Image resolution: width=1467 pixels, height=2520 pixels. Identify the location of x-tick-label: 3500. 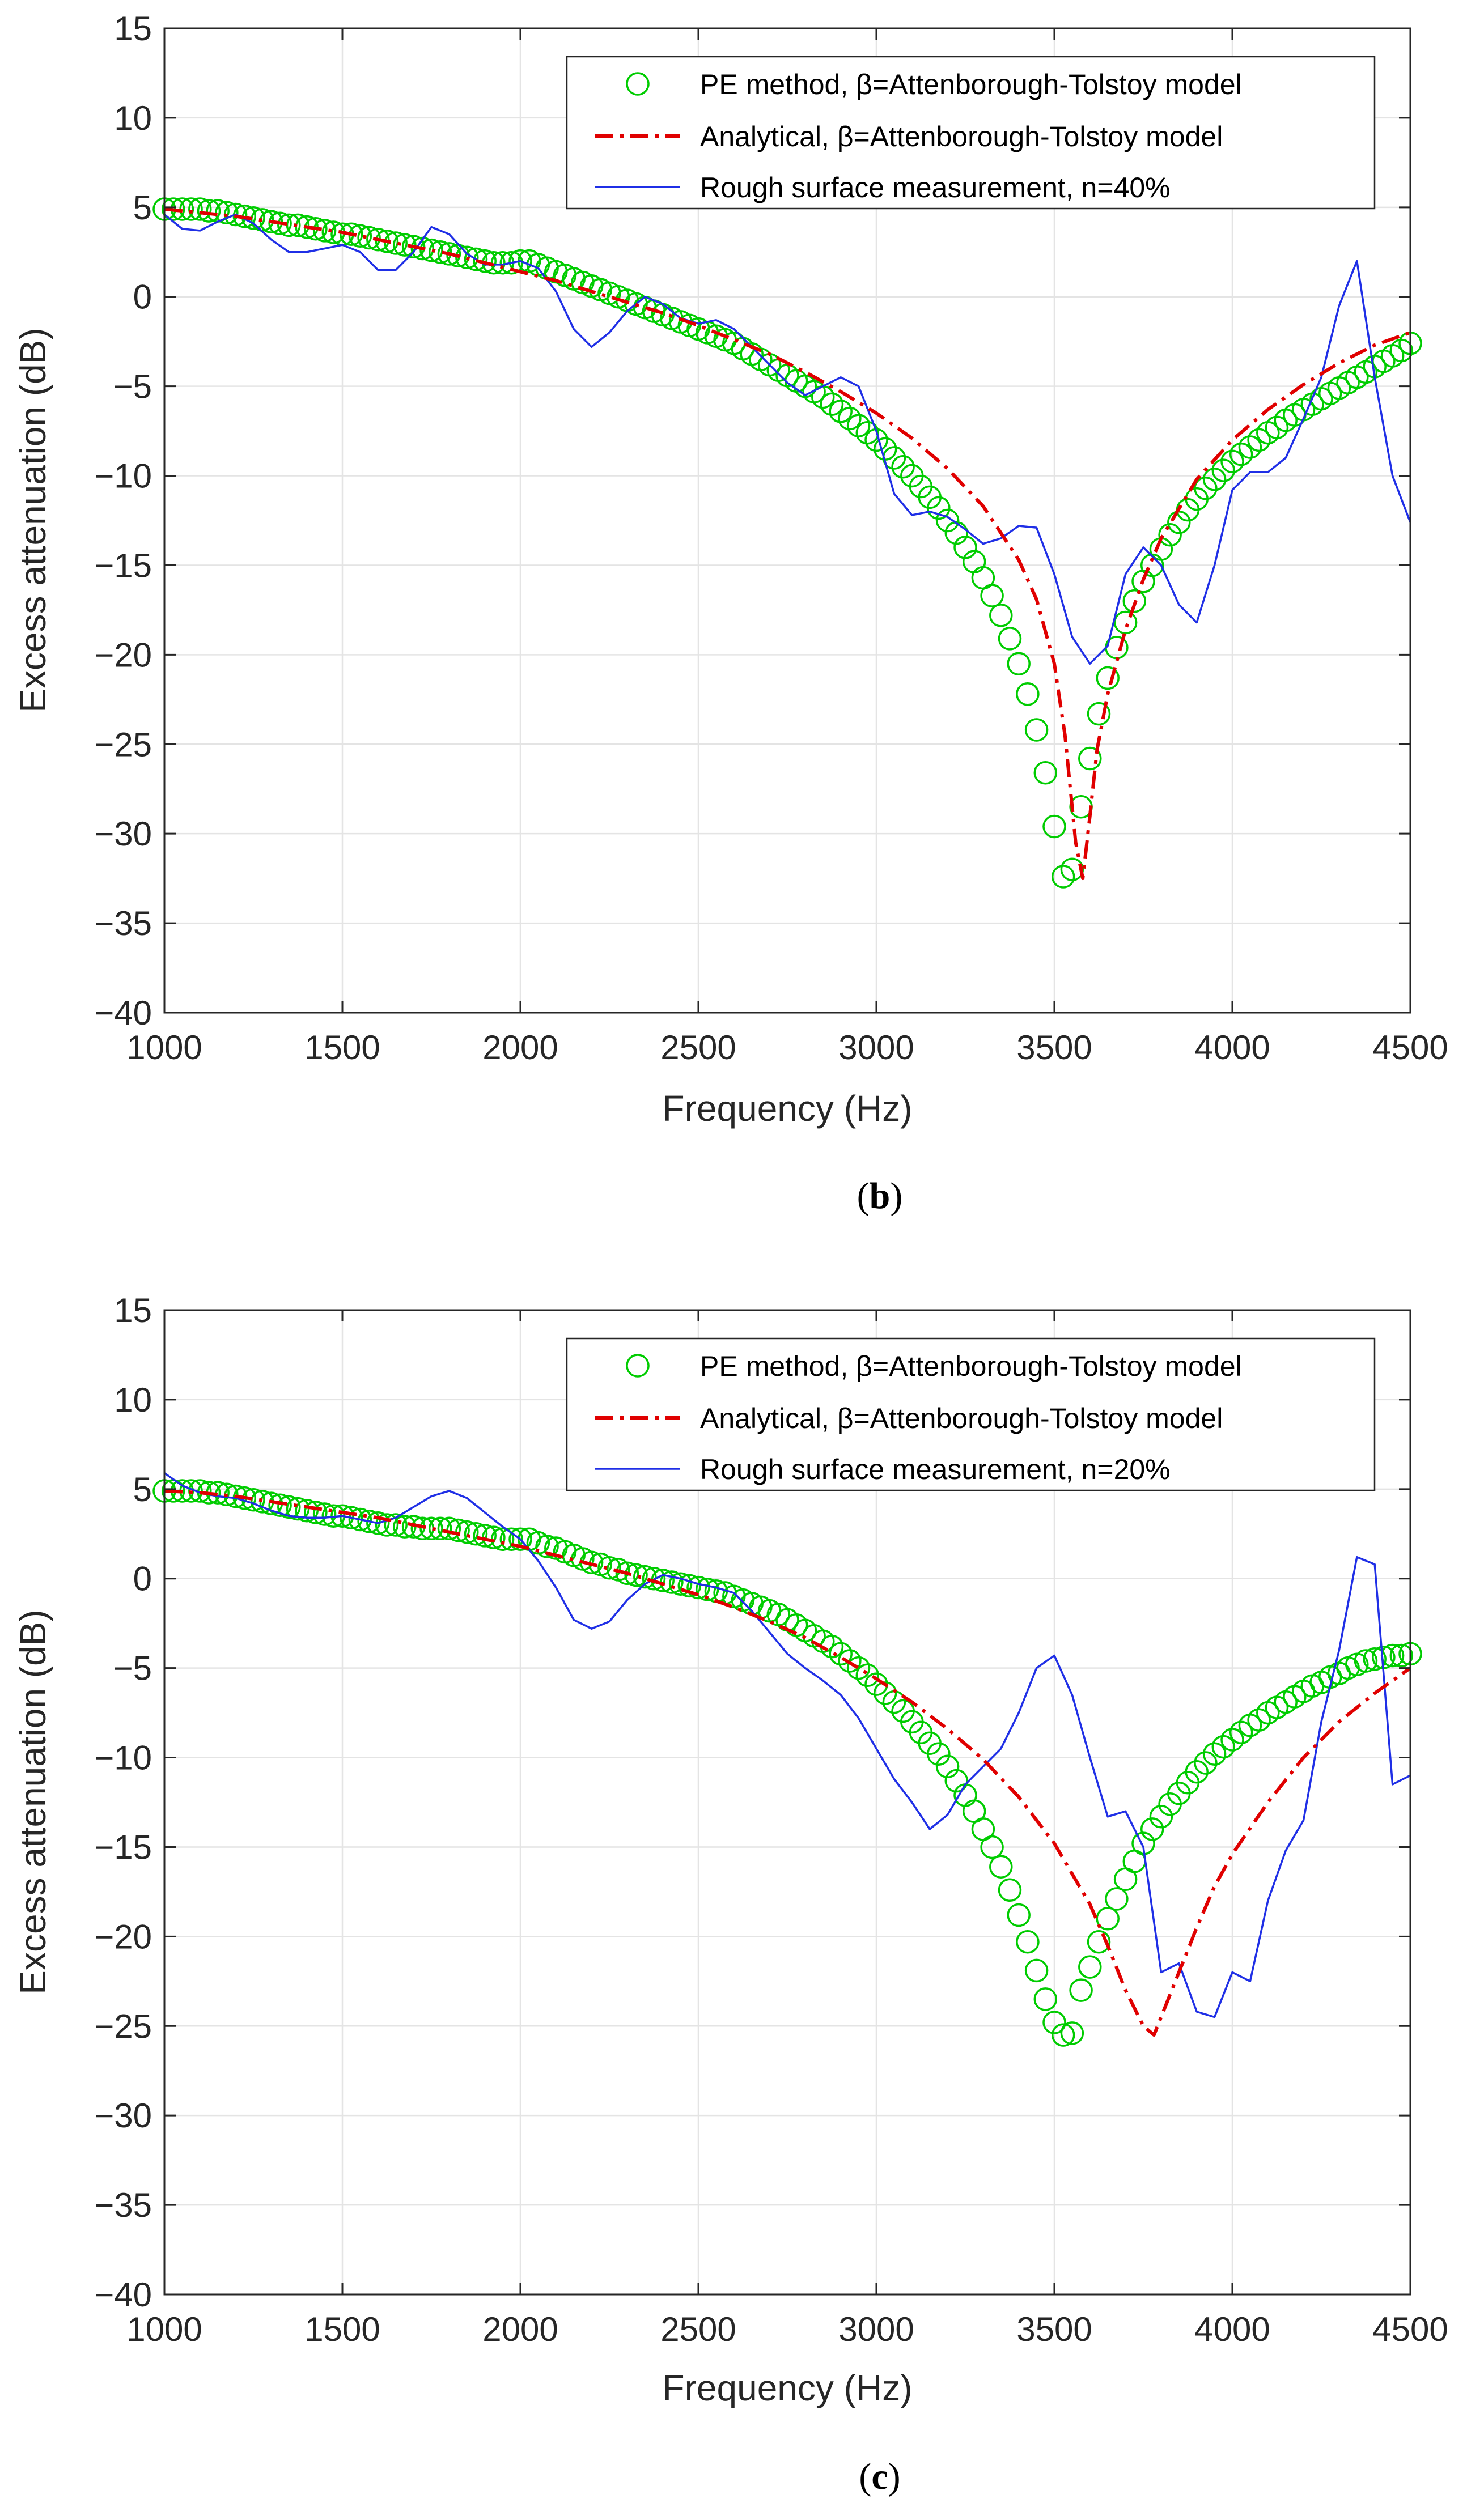
(1054, 2329).